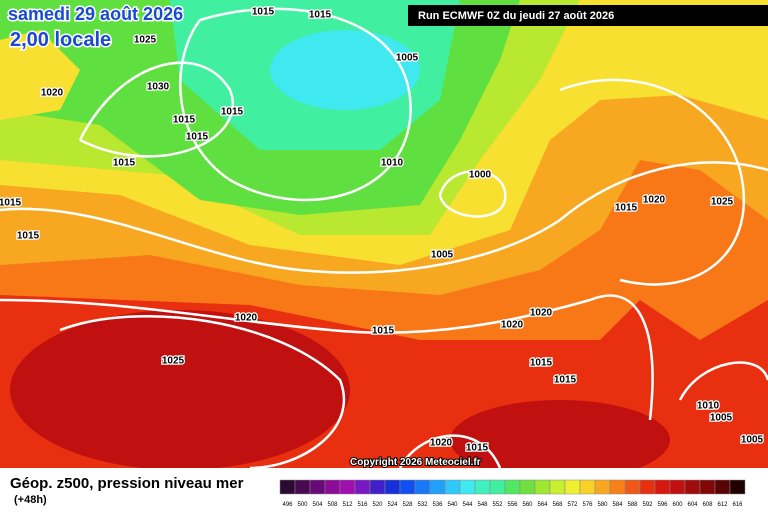 This screenshot has width=768, height=512. I want to click on legend-label: 528, so click(407, 505).